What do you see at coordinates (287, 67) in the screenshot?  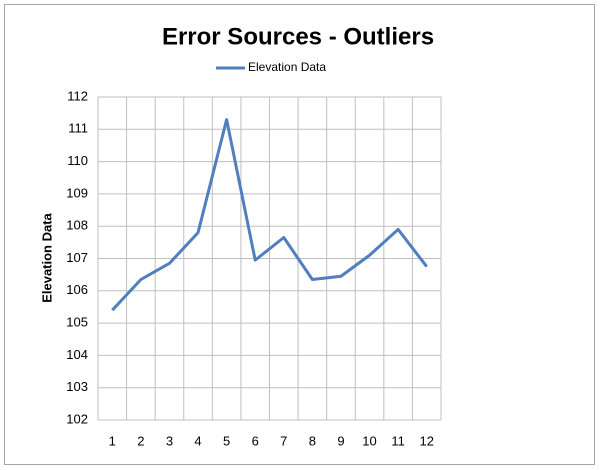 I see `legend-label: Elevation Data` at bounding box center [287, 67].